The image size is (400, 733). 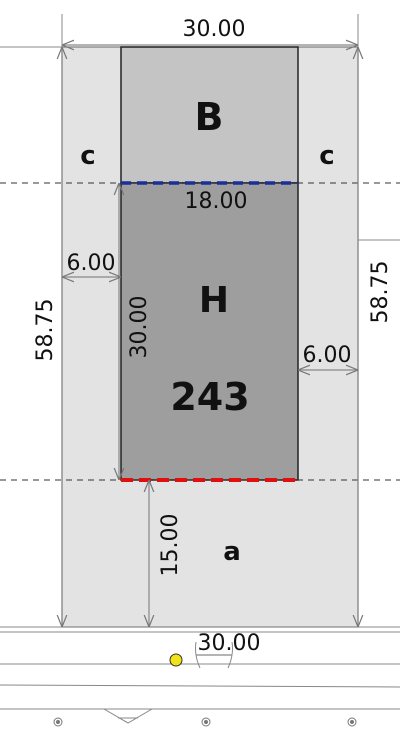 What do you see at coordinates (45, 330) in the screenshot?
I see `dim-total-depth-left: 58.75` at bounding box center [45, 330].